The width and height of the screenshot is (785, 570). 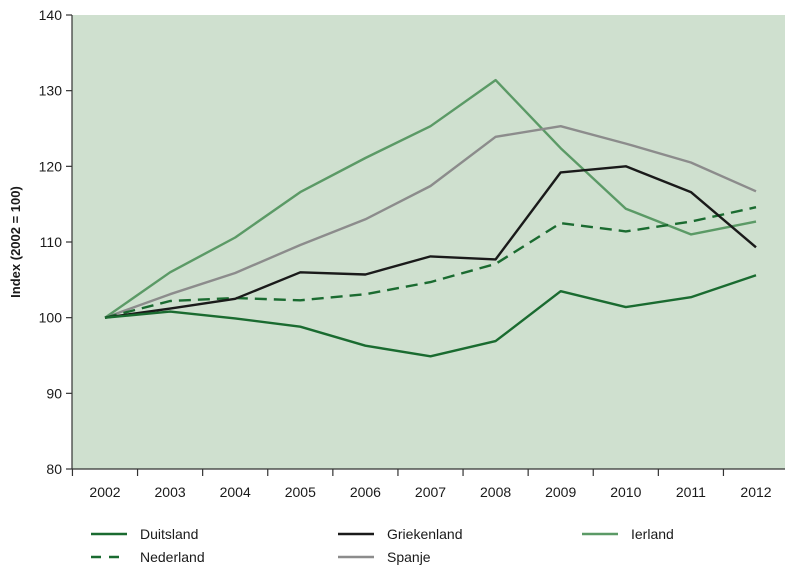 What do you see at coordinates (652, 534) in the screenshot?
I see `legend-label: Ierland` at bounding box center [652, 534].